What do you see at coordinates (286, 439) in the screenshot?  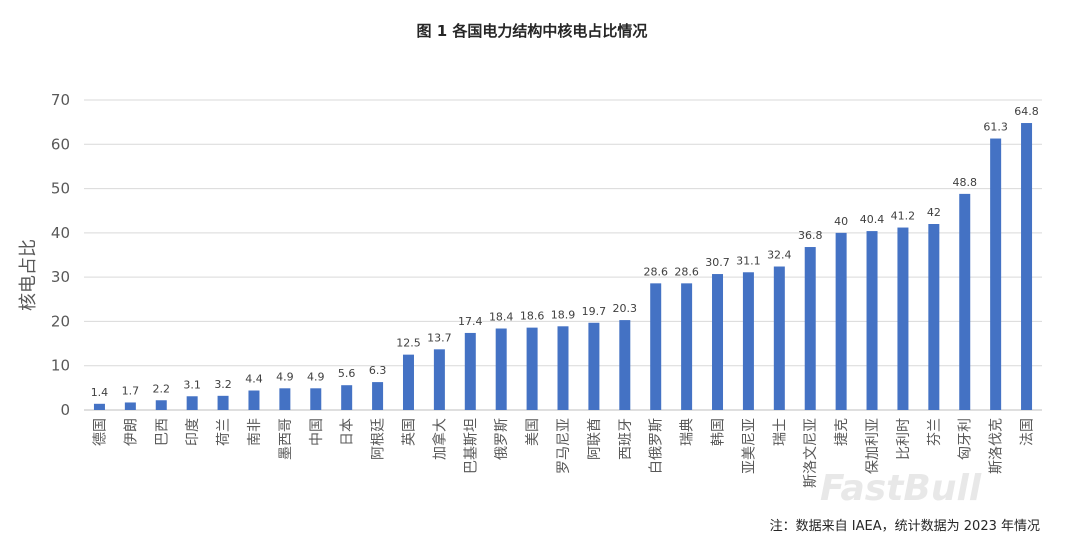 I see `x-tick-label: 墨西哥` at bounding box center [286, 439].